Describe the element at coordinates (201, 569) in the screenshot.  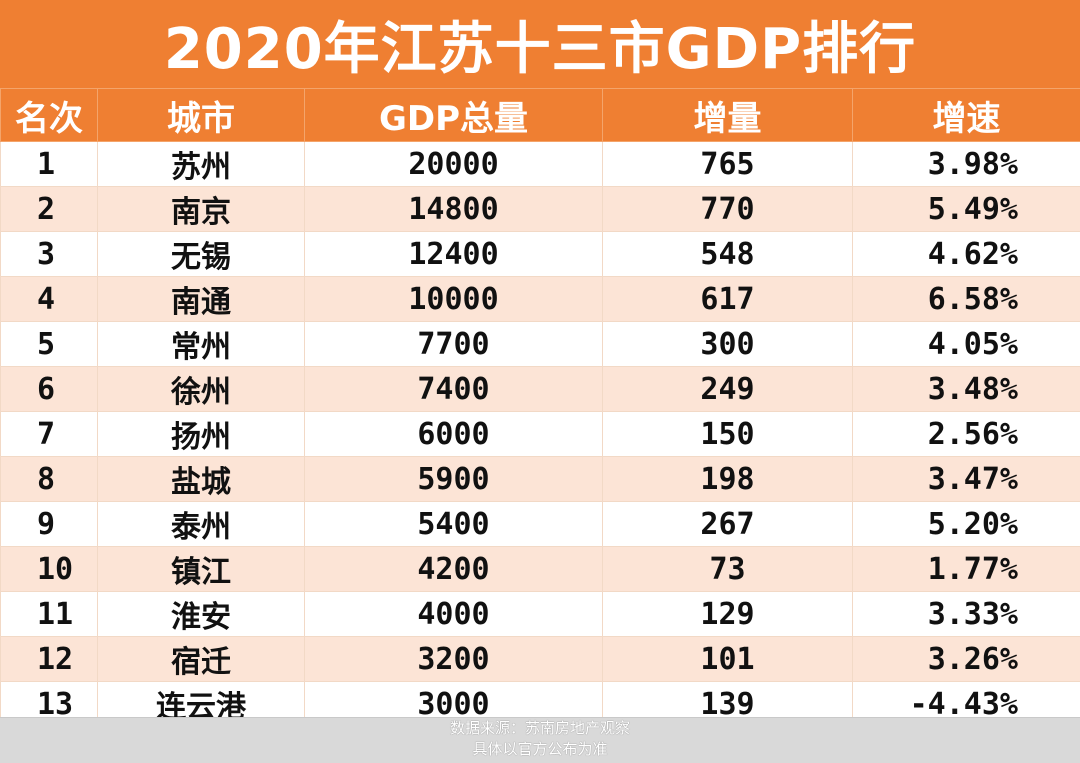
I see `city-cell: 镇江` at that location.